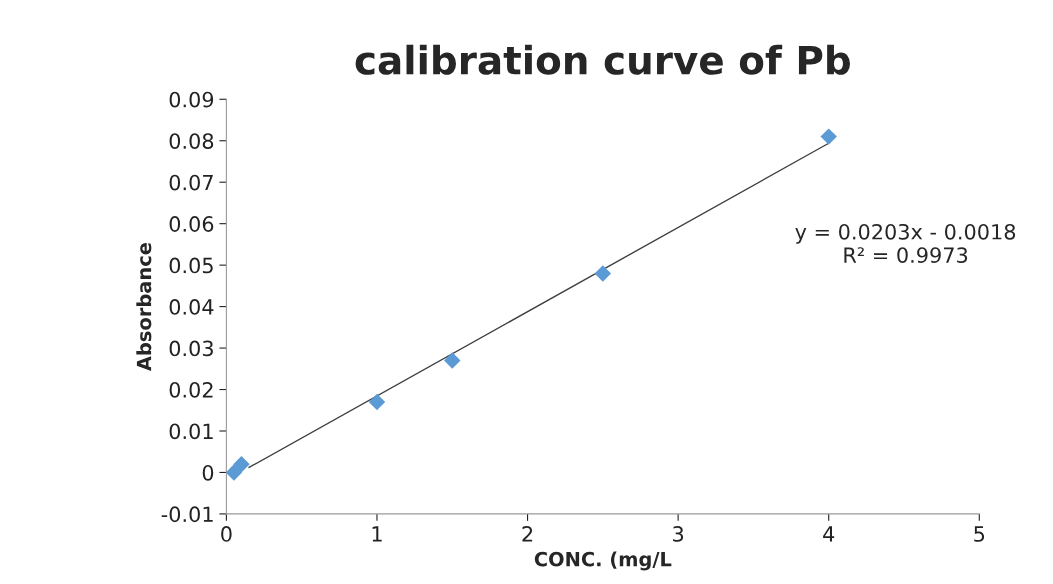 The width and height of the screenshot is (1053, 584). What do you see at coordinates (191, 224) in the screenshot?
I see `y-tick-label: 0.06` at bounding box center [191, 224].